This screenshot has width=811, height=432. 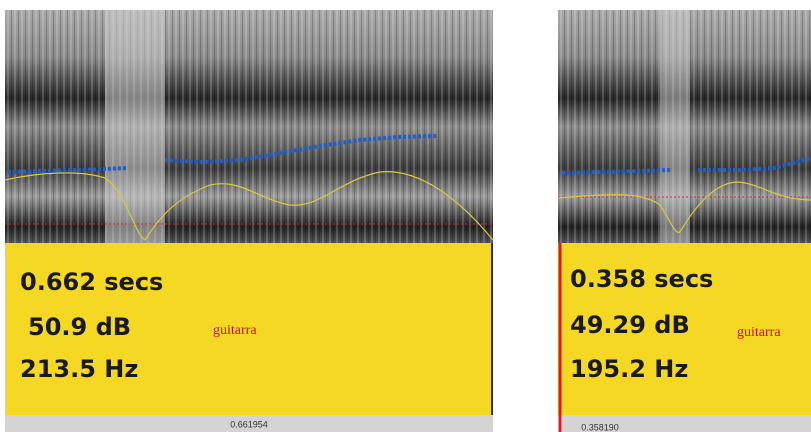 I want to click on duration: 0.358 secs, so click(x=641, y=279).